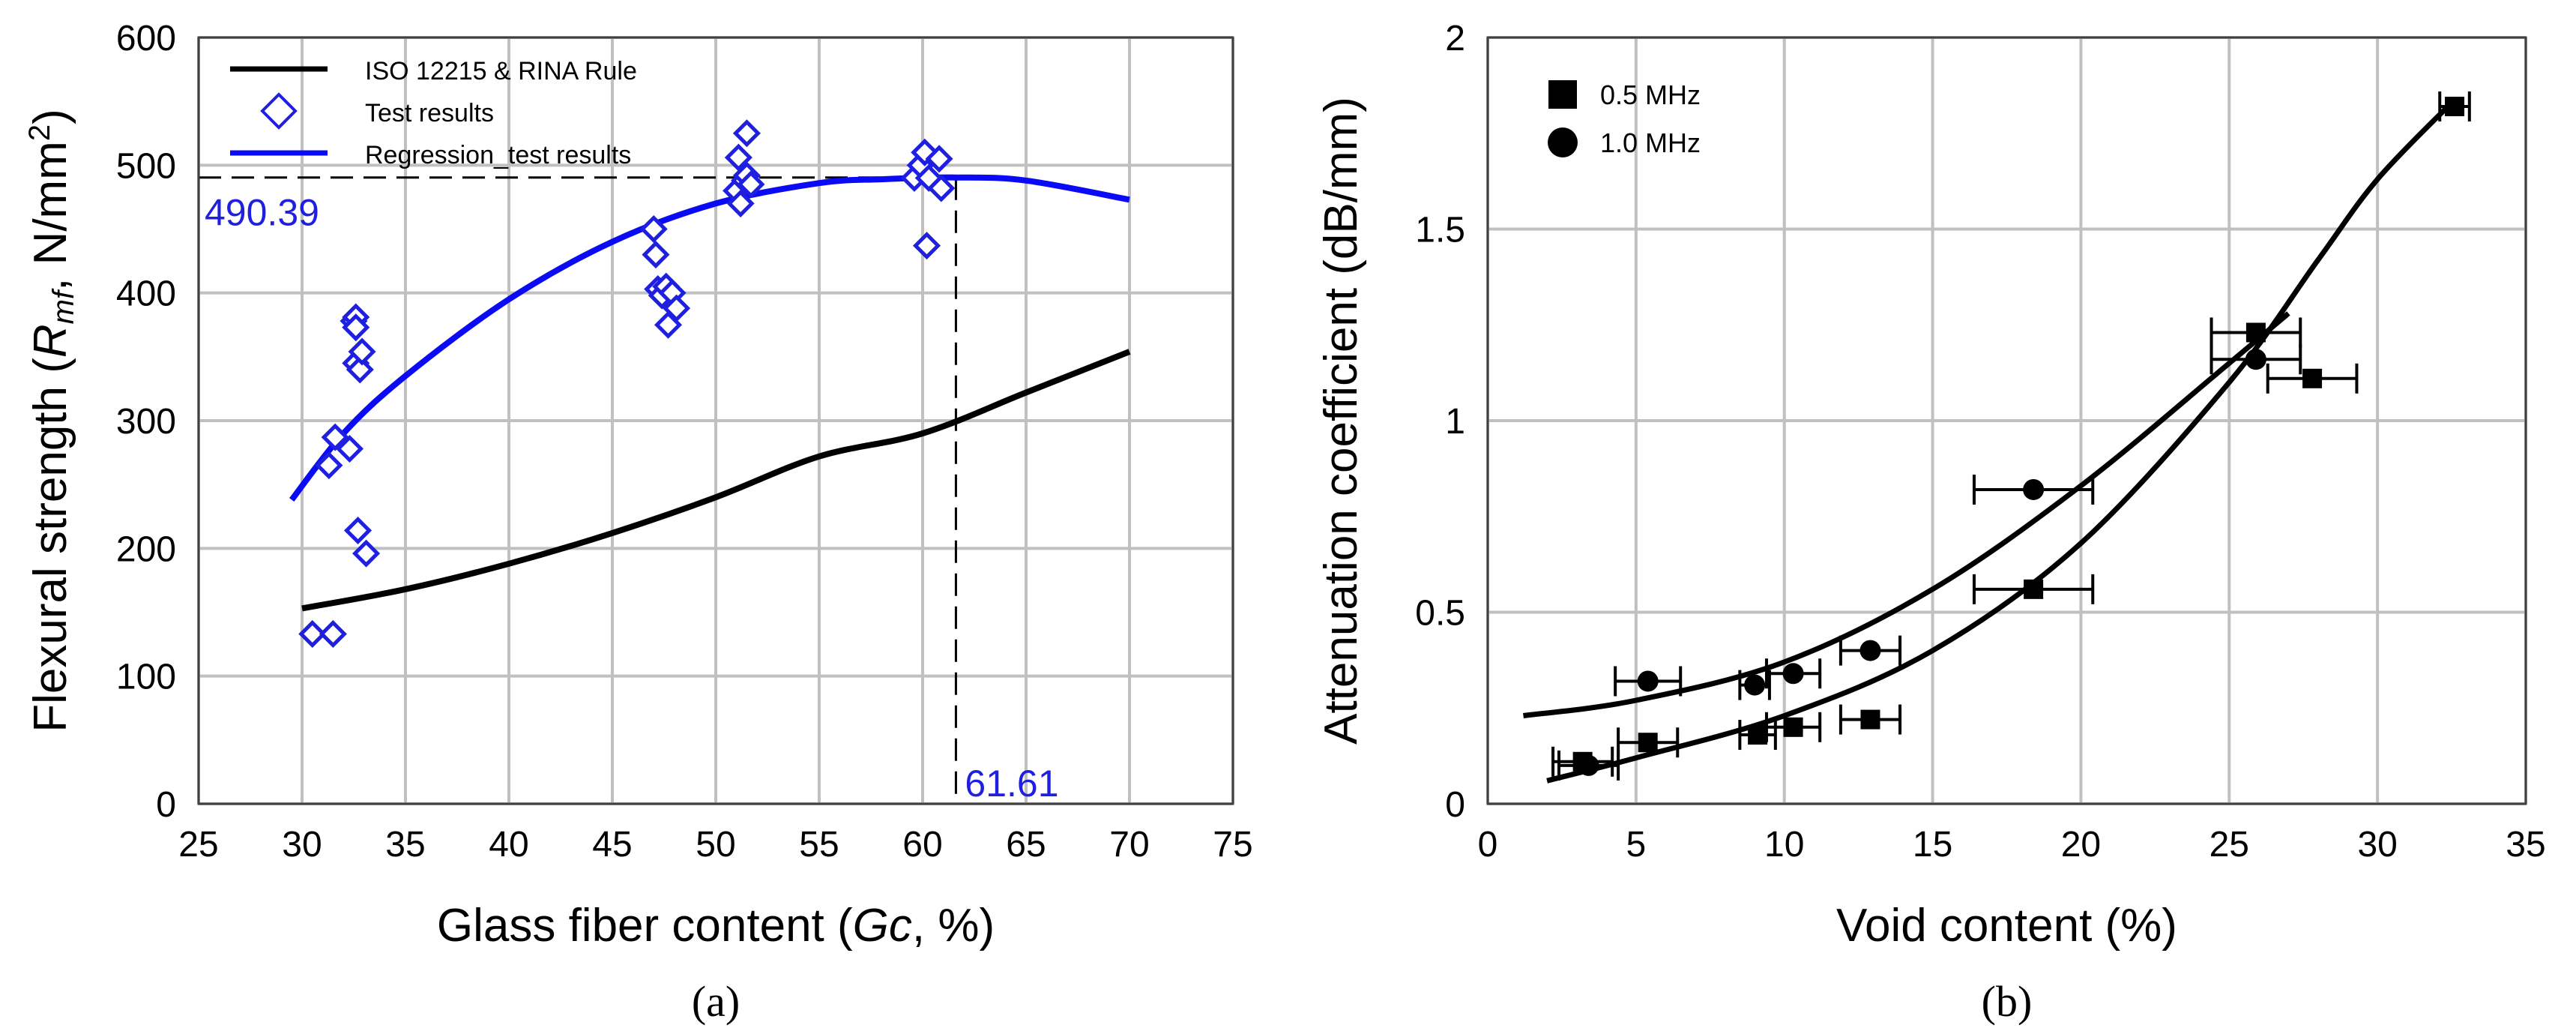  What do you see at coordinates (1651, 143) in the screenshot?
I see `legend-label: 1.0 MHz` at bounding box center [1651, 143].